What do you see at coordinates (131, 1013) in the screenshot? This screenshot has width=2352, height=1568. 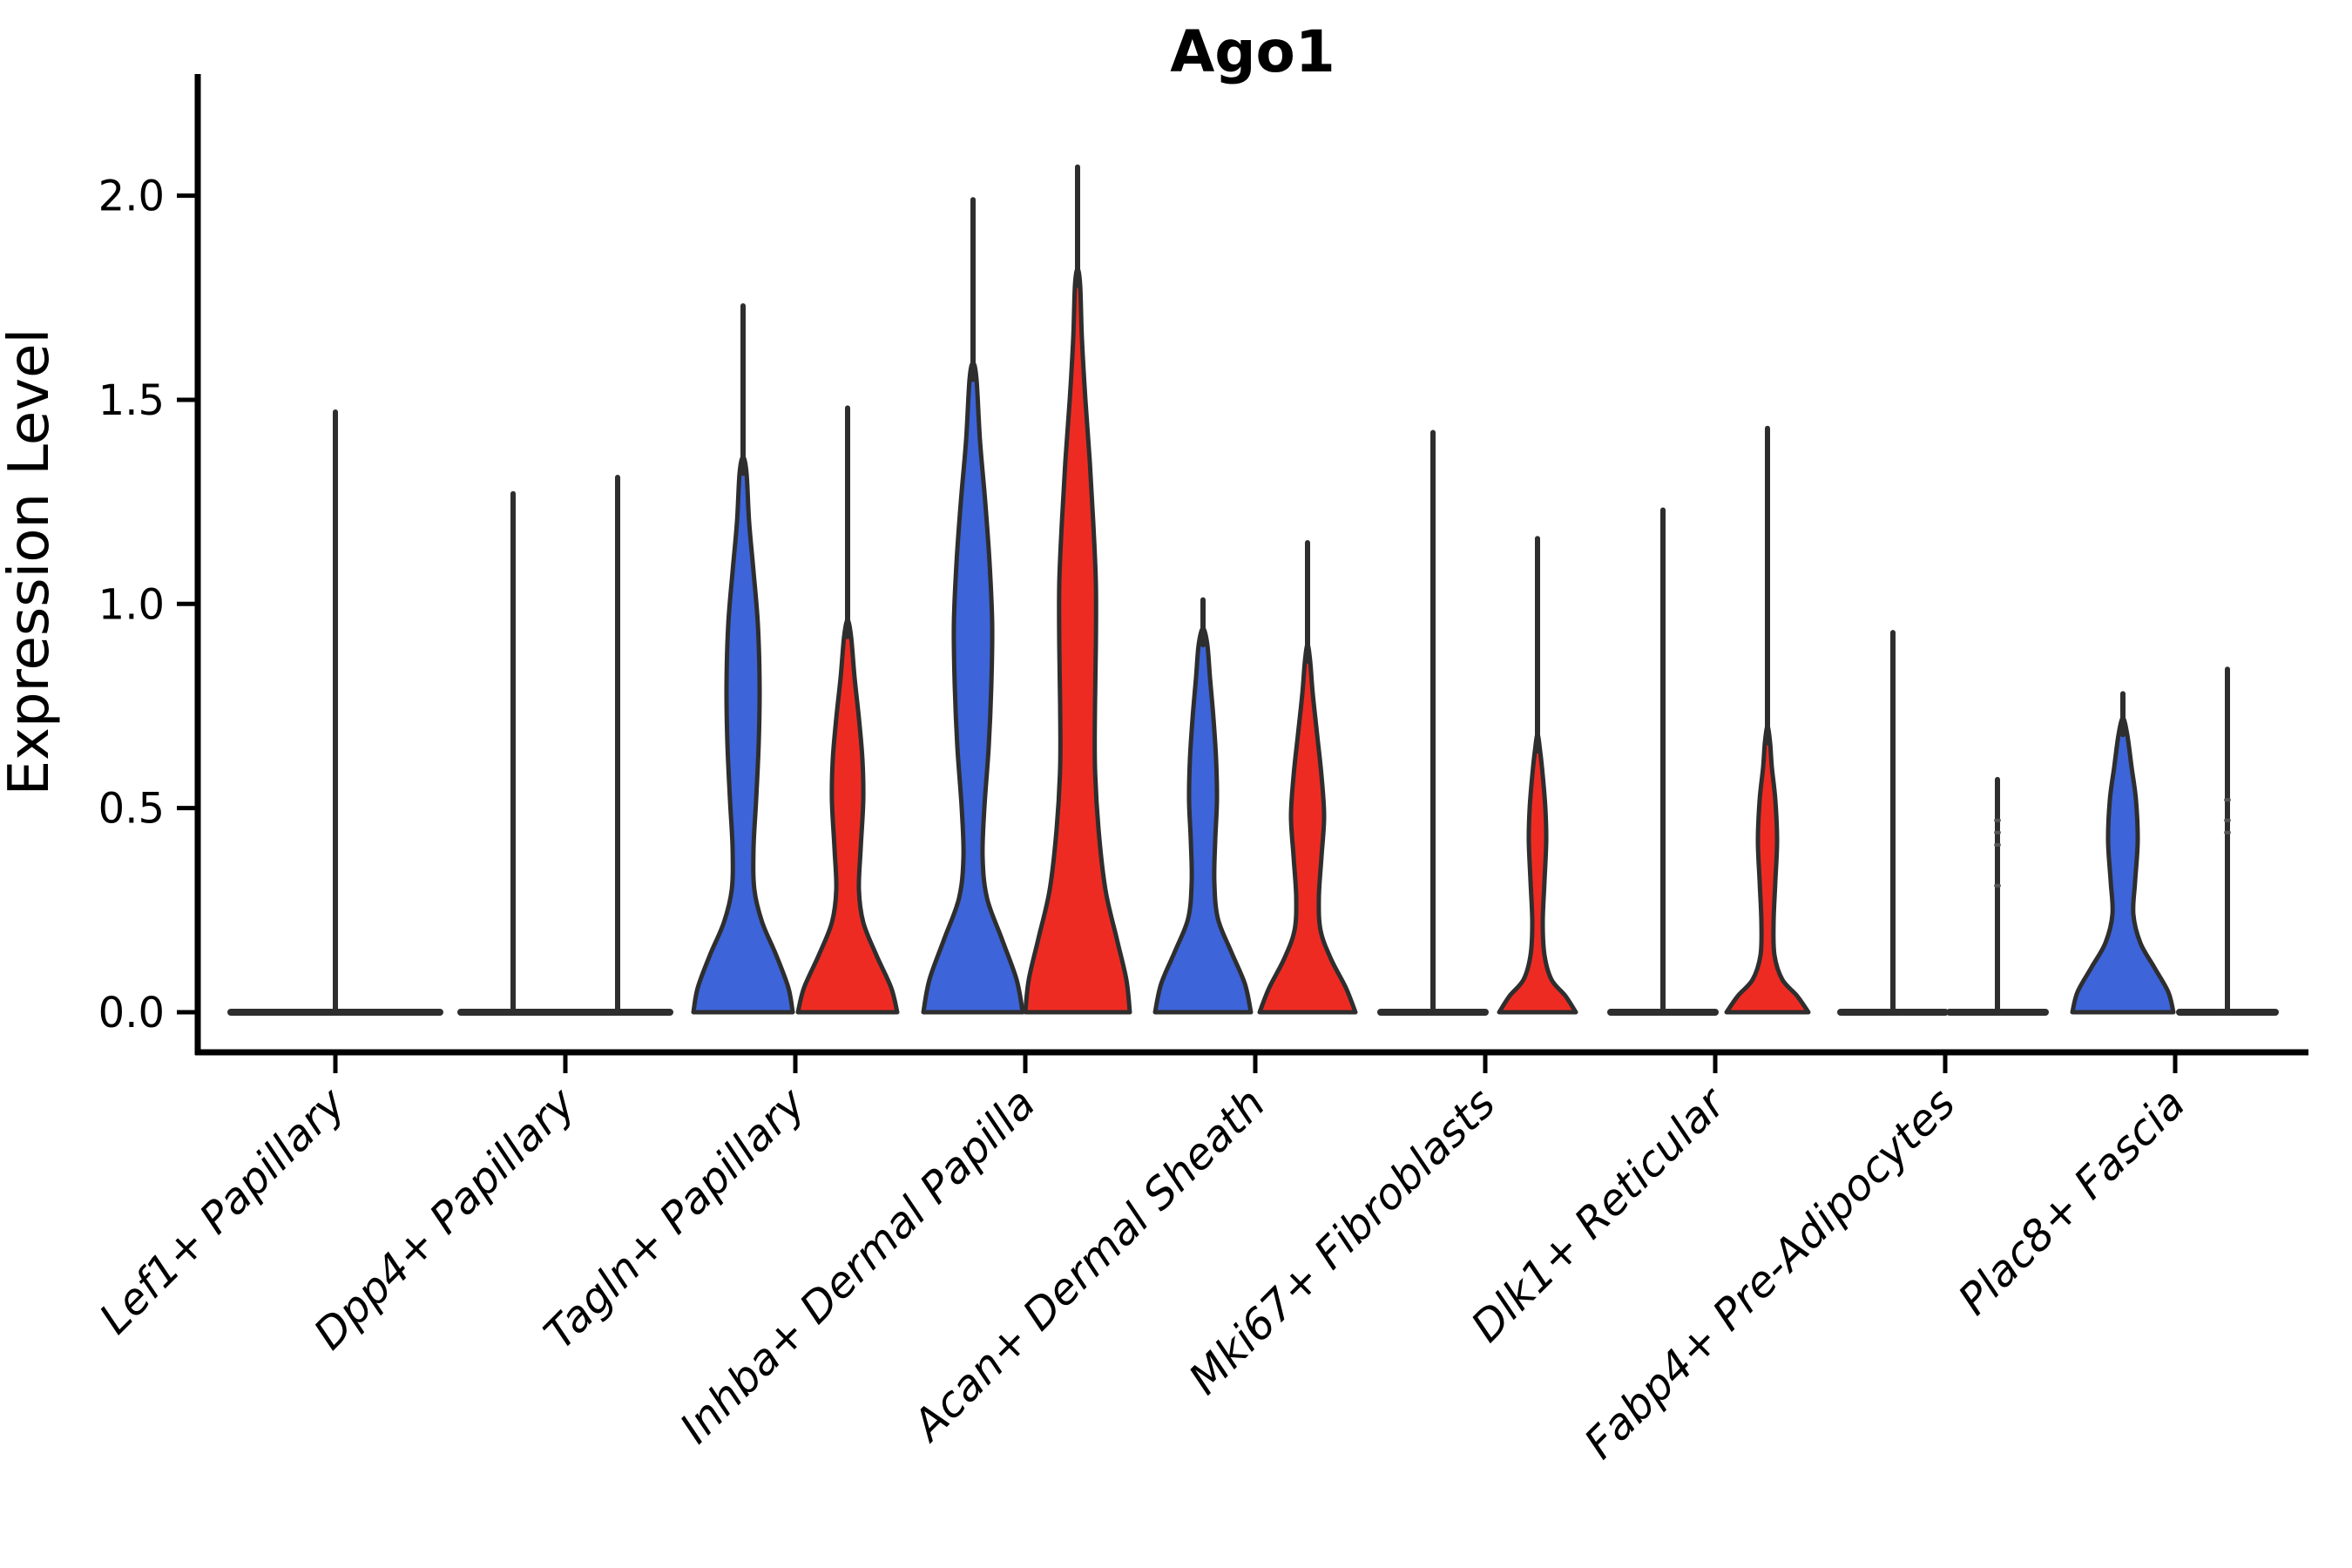 I see `y-tick-label: 0.0` at bounding box center [131, 1013].